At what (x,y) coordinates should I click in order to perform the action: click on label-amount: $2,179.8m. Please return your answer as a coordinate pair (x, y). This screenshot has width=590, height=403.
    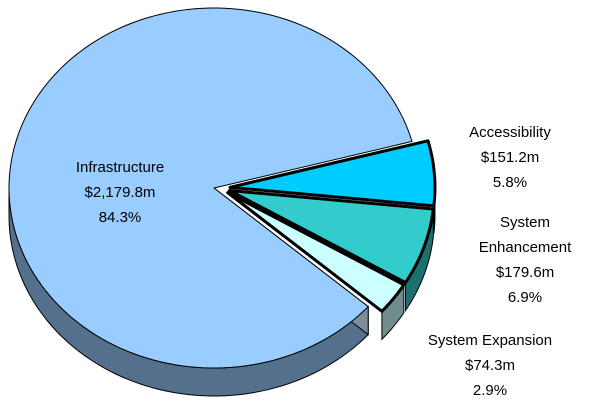
    Looking at the image, I should click on (120, 192).